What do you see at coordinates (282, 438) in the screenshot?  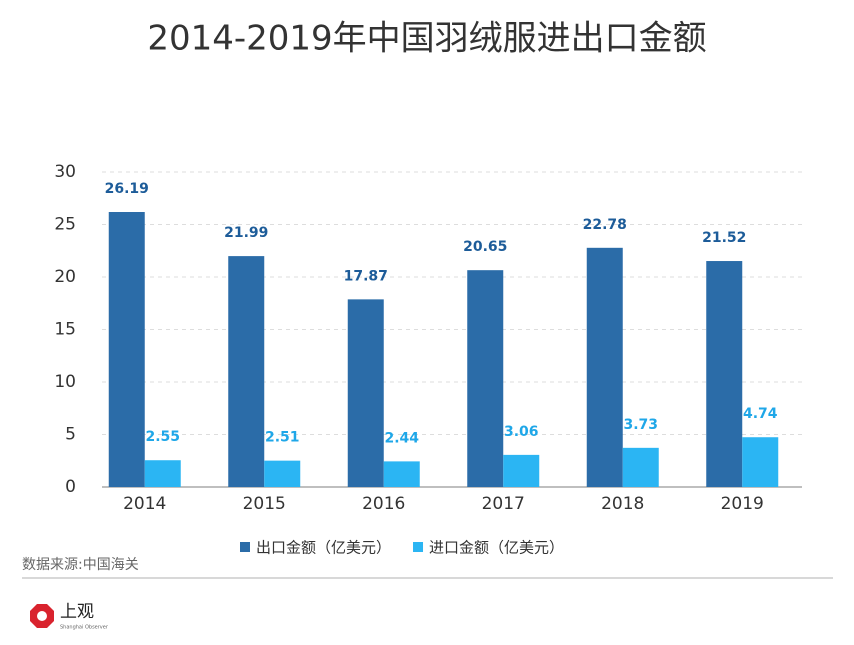 I see `data-label: 2.51` at bounding box center [282, 438].